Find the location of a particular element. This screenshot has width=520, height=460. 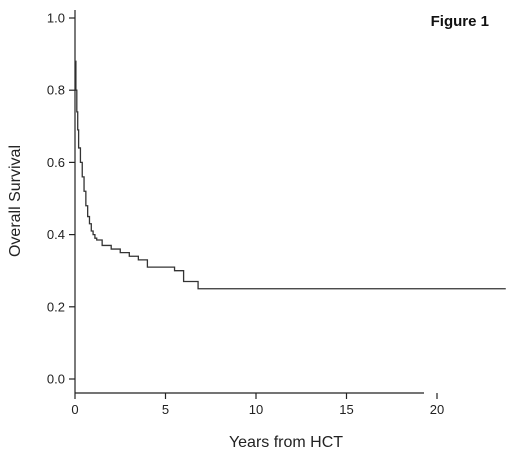

y-axis-ticks: 0.0 0.2 0.4 0.6 0.8 1.0 is located at coordinates (61, 199).